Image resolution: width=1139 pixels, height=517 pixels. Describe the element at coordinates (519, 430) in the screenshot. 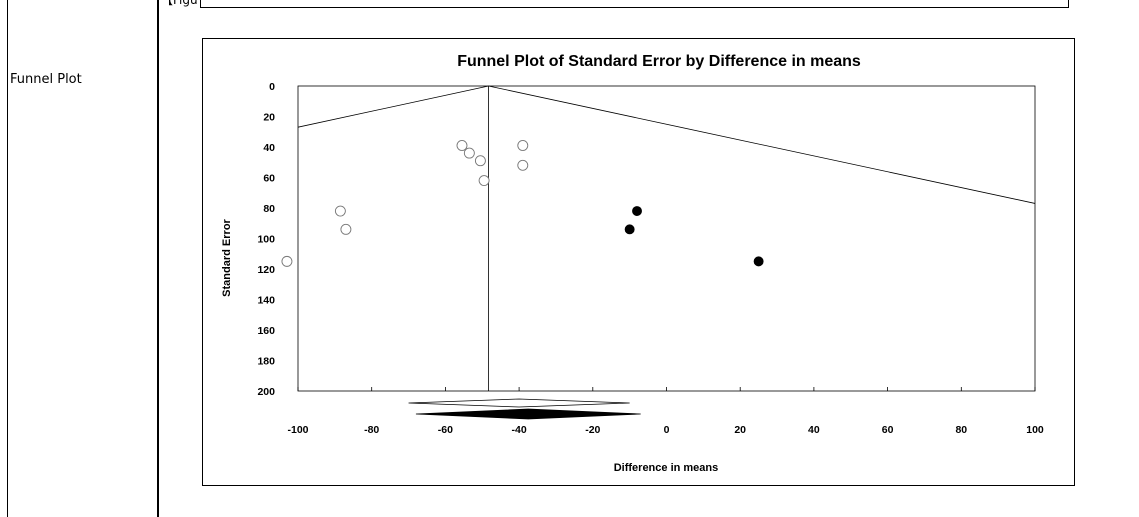

I see `x-tick-label: -40` at that location.